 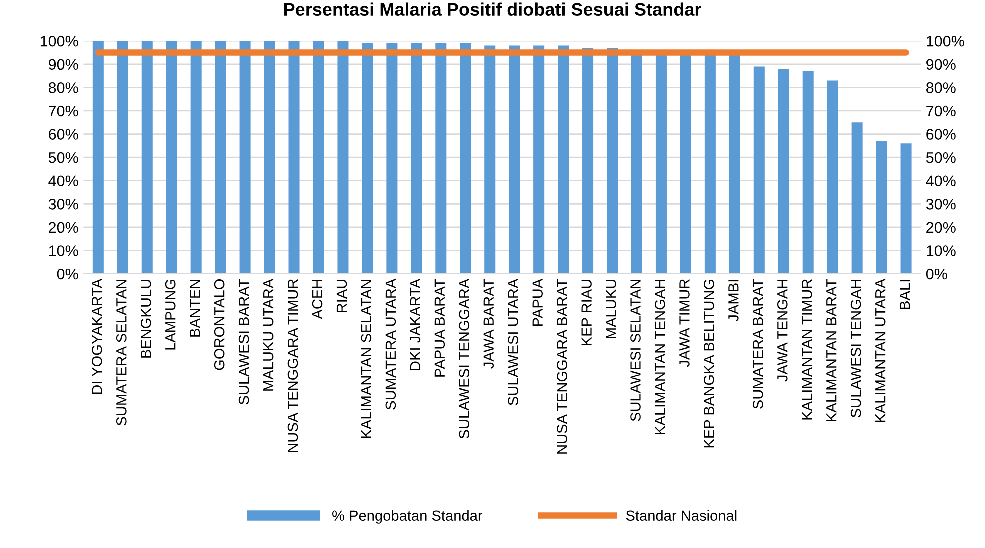 What do you see at coordinates (856, 349) in the screenshot?
I see `x-tick-label: SULAWESI TENGAH` at bounding box center [856, 349].